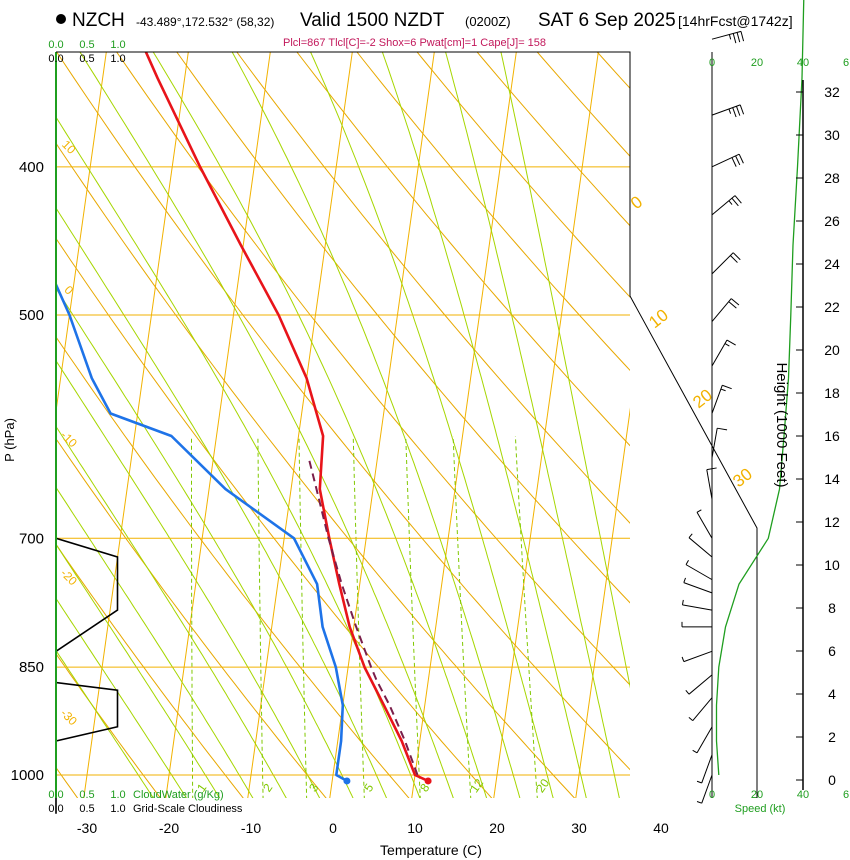 This screenshot has height=860, width=850. What do you see at coordinates (760, 388) in the screenshot?
I see `wind-speed-profile` at bounding box center [760, 388].